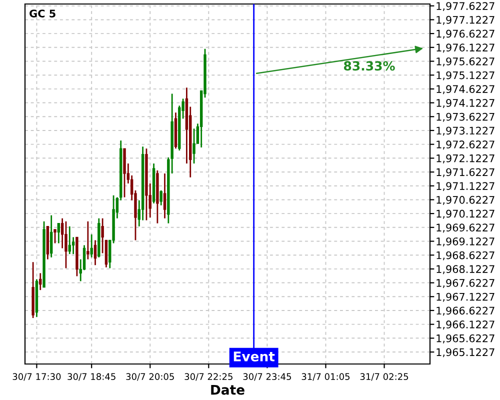  I want to click on y-tick-label: 1,969.6227, so click(465, 228).